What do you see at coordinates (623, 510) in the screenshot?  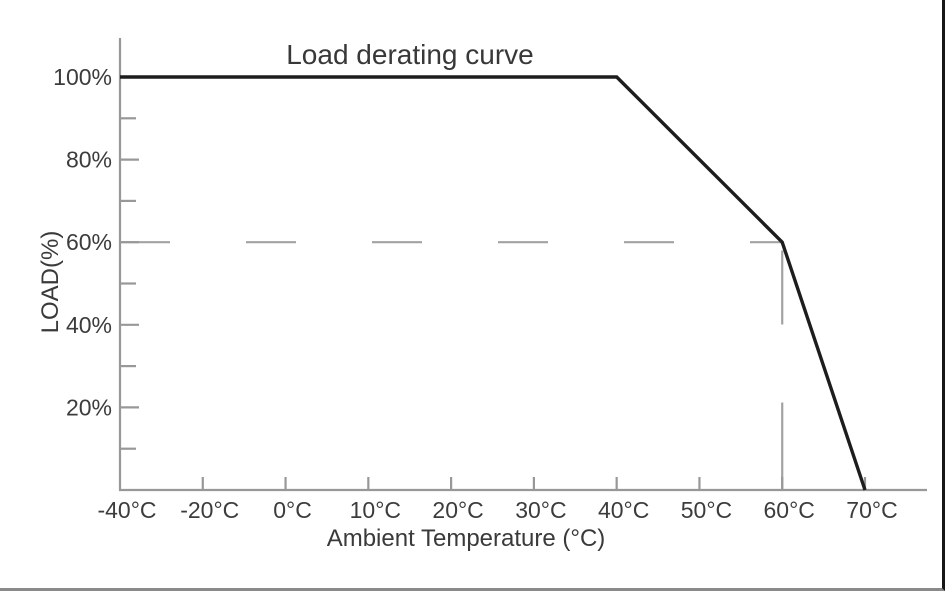 I see `x-tick-label: 40°C` at bounding box center [623, 510].